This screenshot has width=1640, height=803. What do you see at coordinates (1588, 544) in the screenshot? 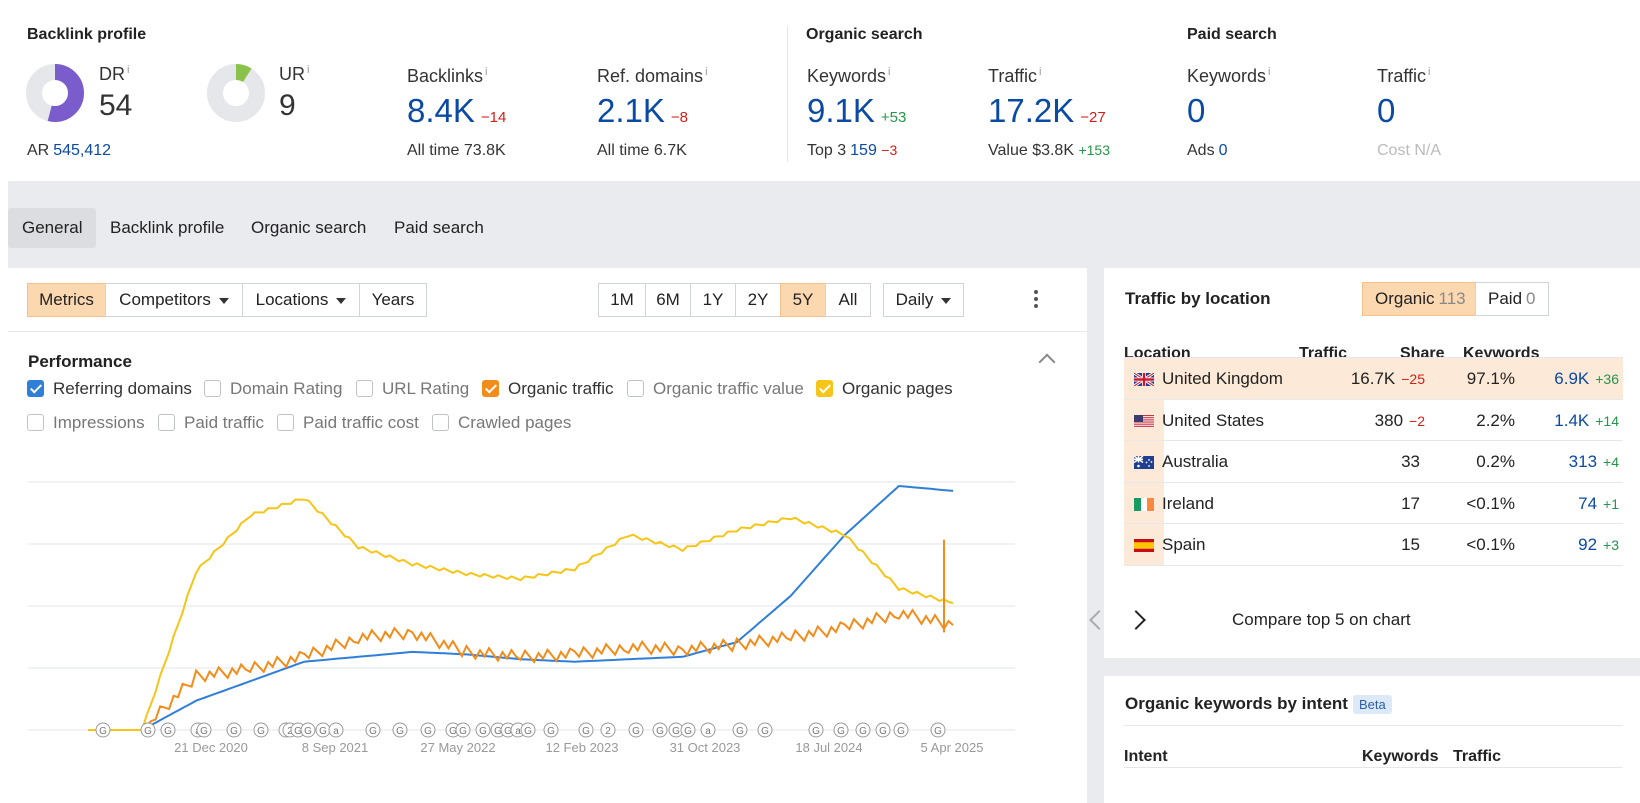
I see `keywords-value: 92` at bounding box center [1588, 544].